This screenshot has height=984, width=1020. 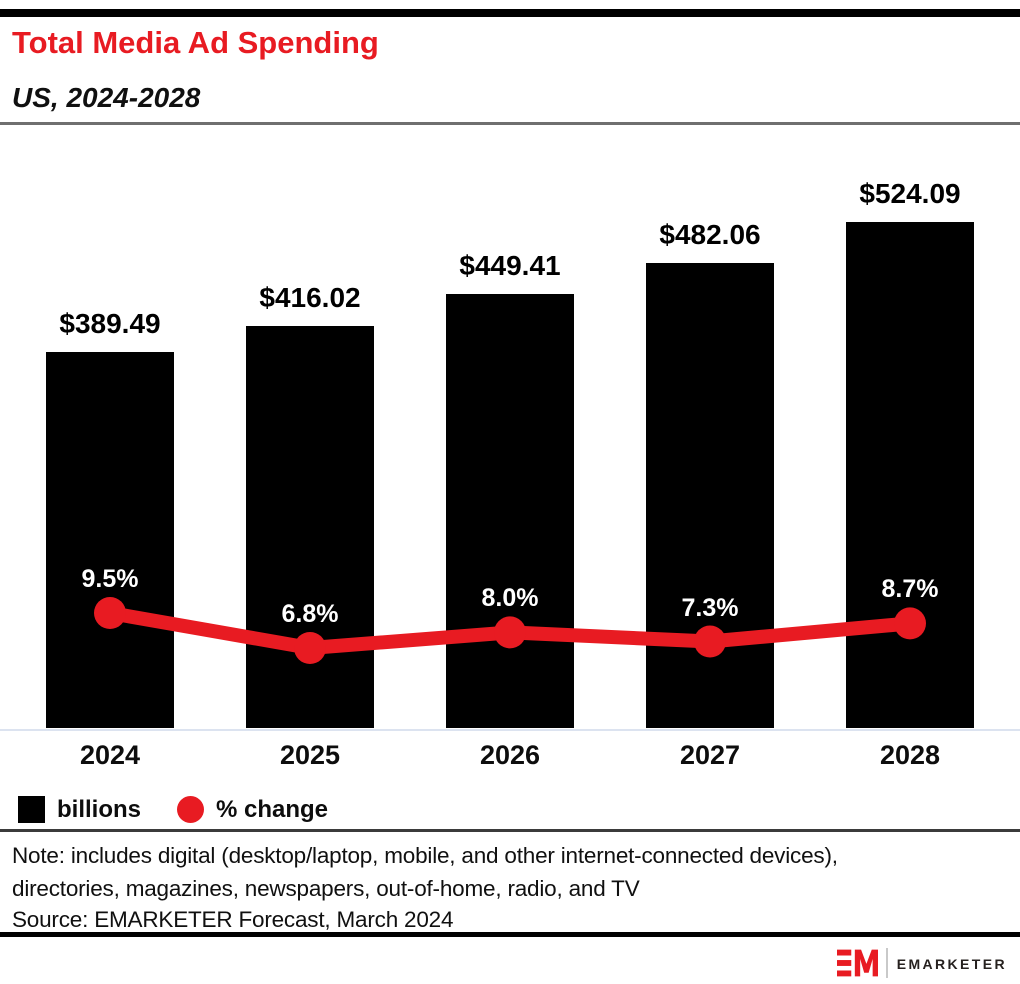 What do you see at coordinates (857, 963) in the screenshot?
I see `em-monogram-icon` at bounding box center [857, 963].